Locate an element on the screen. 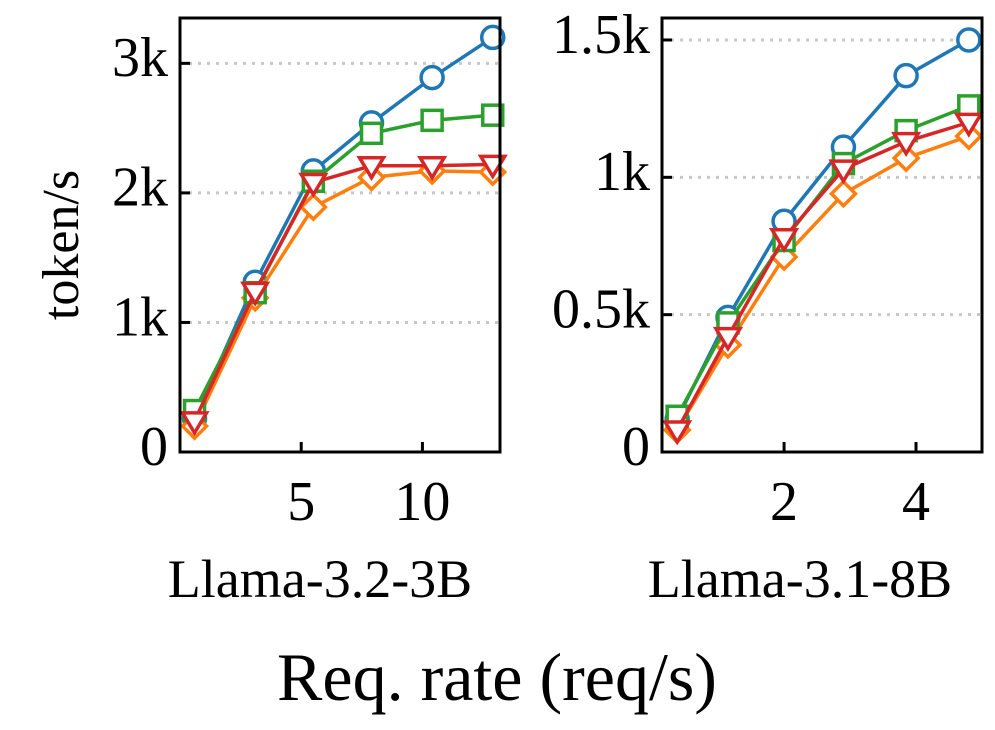 This screenshot has height=730, width=995. y-axis-label: token/s is located at coordinates (61, 245).